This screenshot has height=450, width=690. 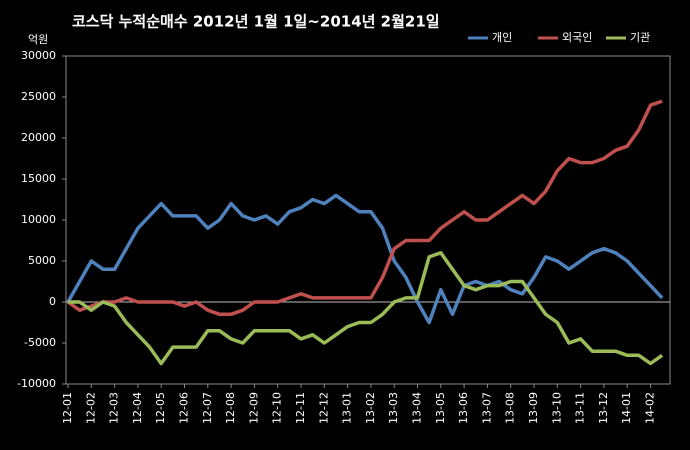 I want to click on x-tick-label: 13-10, so click(x=556, y=408).